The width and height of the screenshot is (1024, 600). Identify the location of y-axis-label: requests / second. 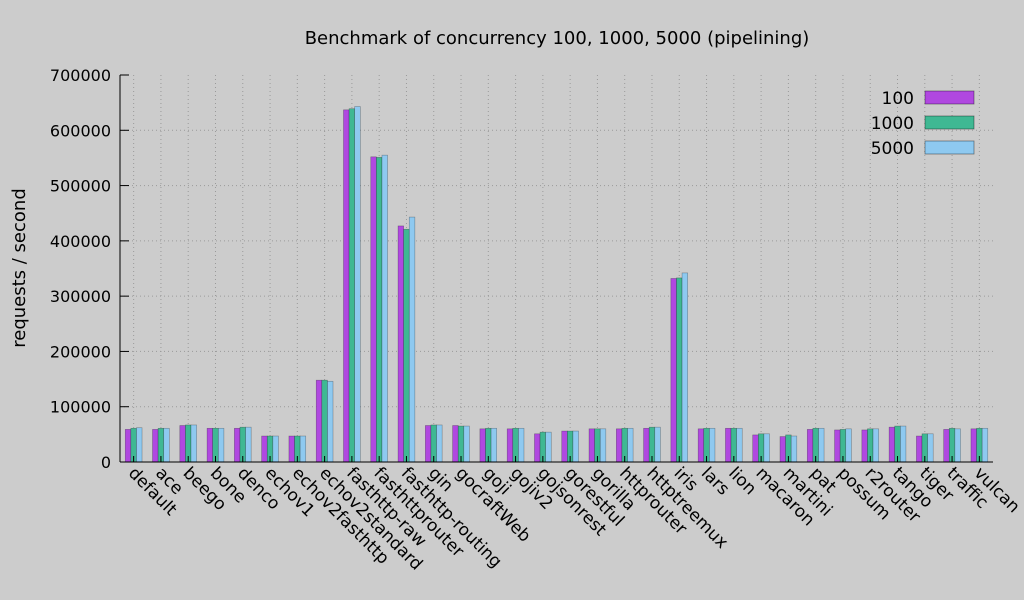
(19, 268).